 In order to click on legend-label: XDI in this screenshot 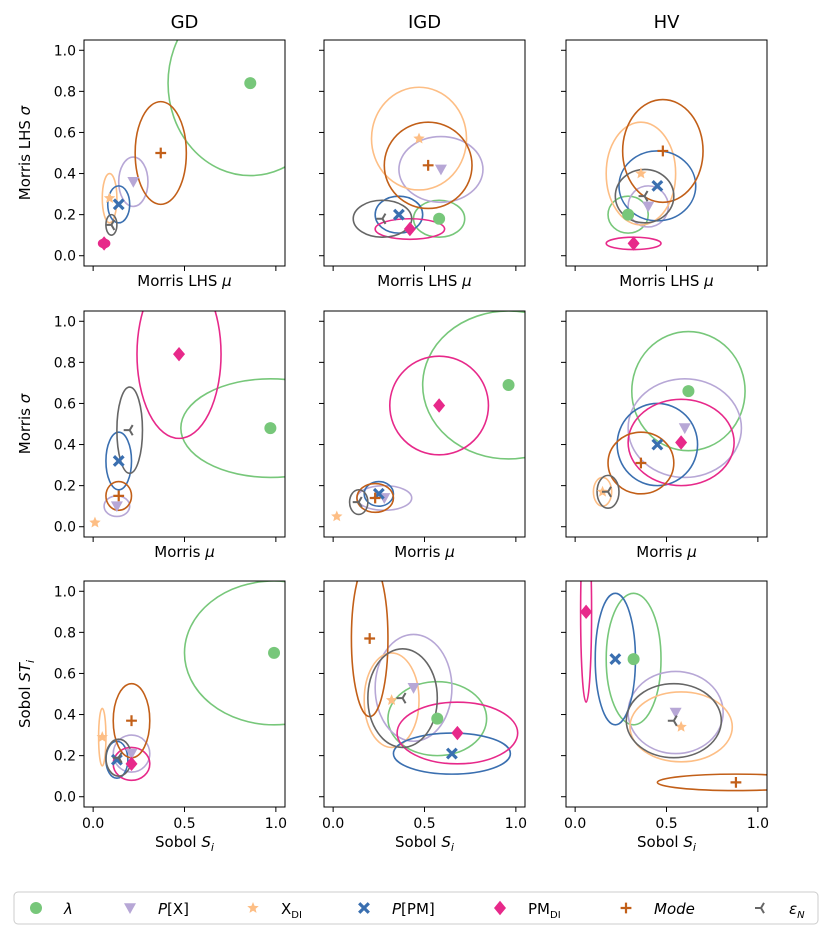, I will do `click(291, 910)`.